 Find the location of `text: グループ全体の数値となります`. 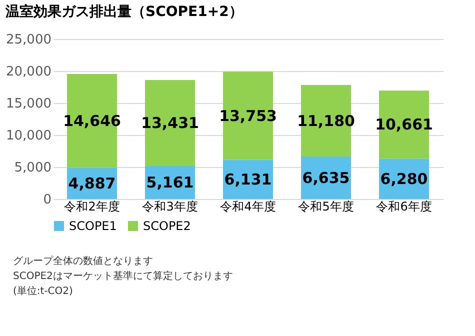

text: グループ全体の数値となります is located at coordinates (83, 261).